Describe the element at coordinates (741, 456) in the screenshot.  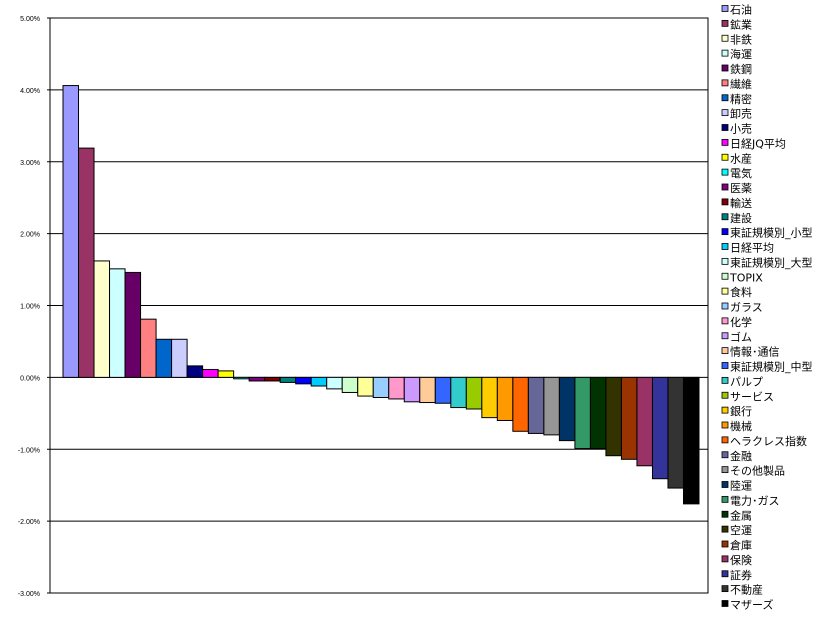
I see `legend-label: 金融` at that location.